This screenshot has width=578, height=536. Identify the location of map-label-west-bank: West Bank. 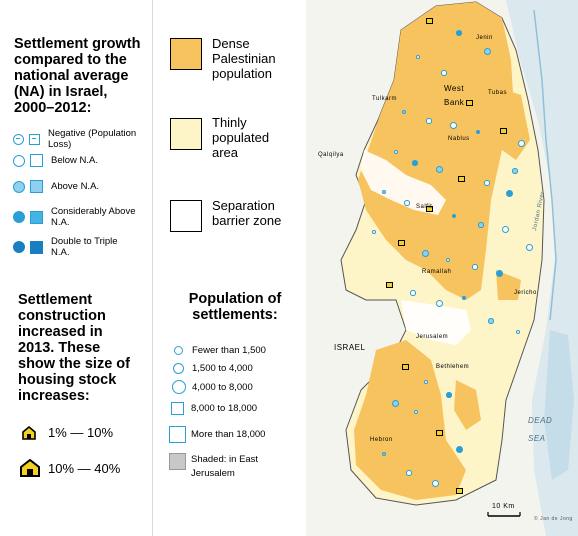
(454, 95).